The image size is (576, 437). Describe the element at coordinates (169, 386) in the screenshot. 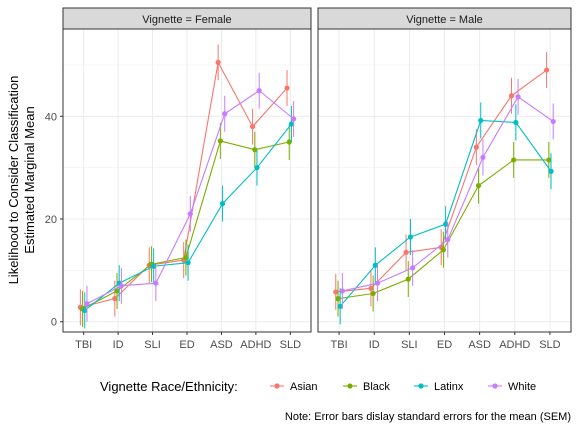

I see `legend-title: Vignette Race/Ethnicity:` at that location.